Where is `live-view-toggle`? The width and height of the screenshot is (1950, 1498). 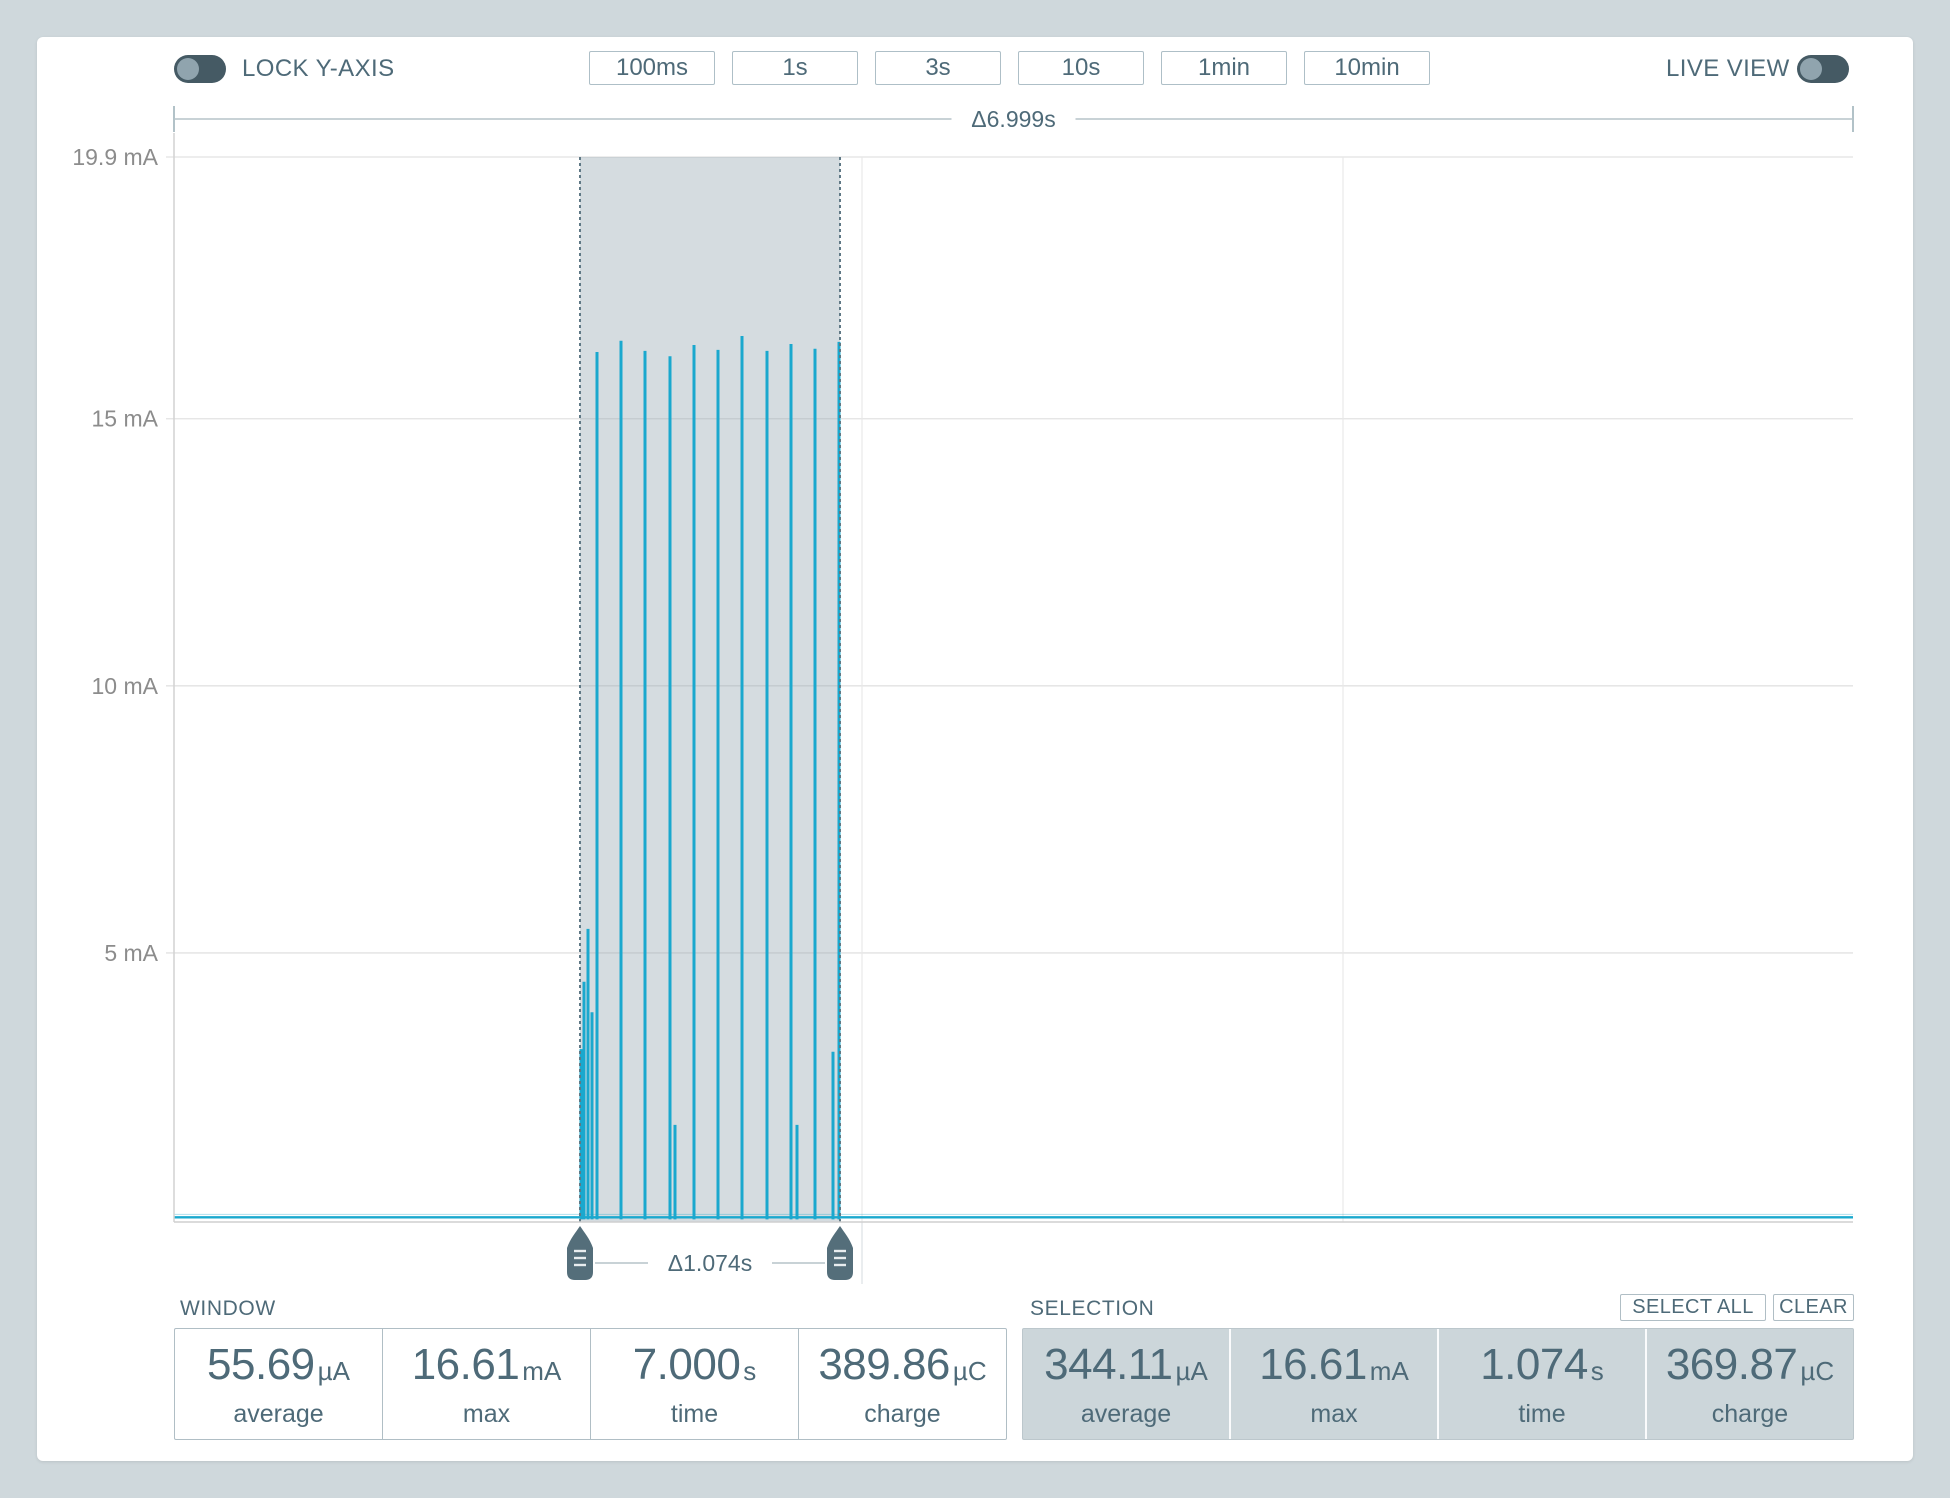
live-view-toggle is located at coordinates (1823, 69).